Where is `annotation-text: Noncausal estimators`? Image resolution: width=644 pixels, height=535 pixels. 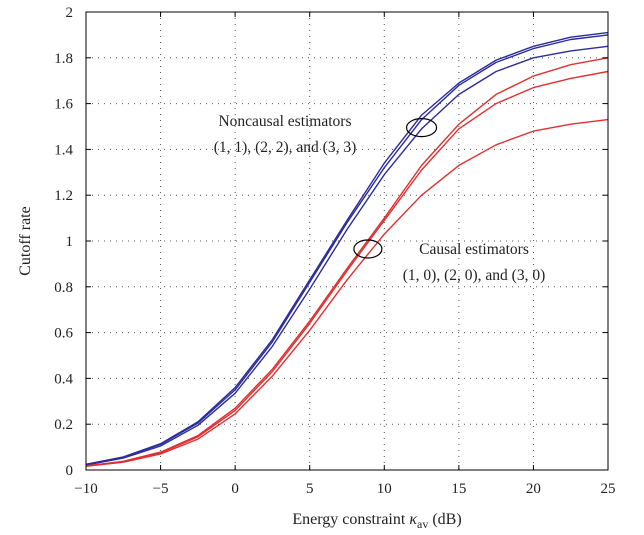
annotation-text: Noncausal estimators is located at coordinates (284, 121).